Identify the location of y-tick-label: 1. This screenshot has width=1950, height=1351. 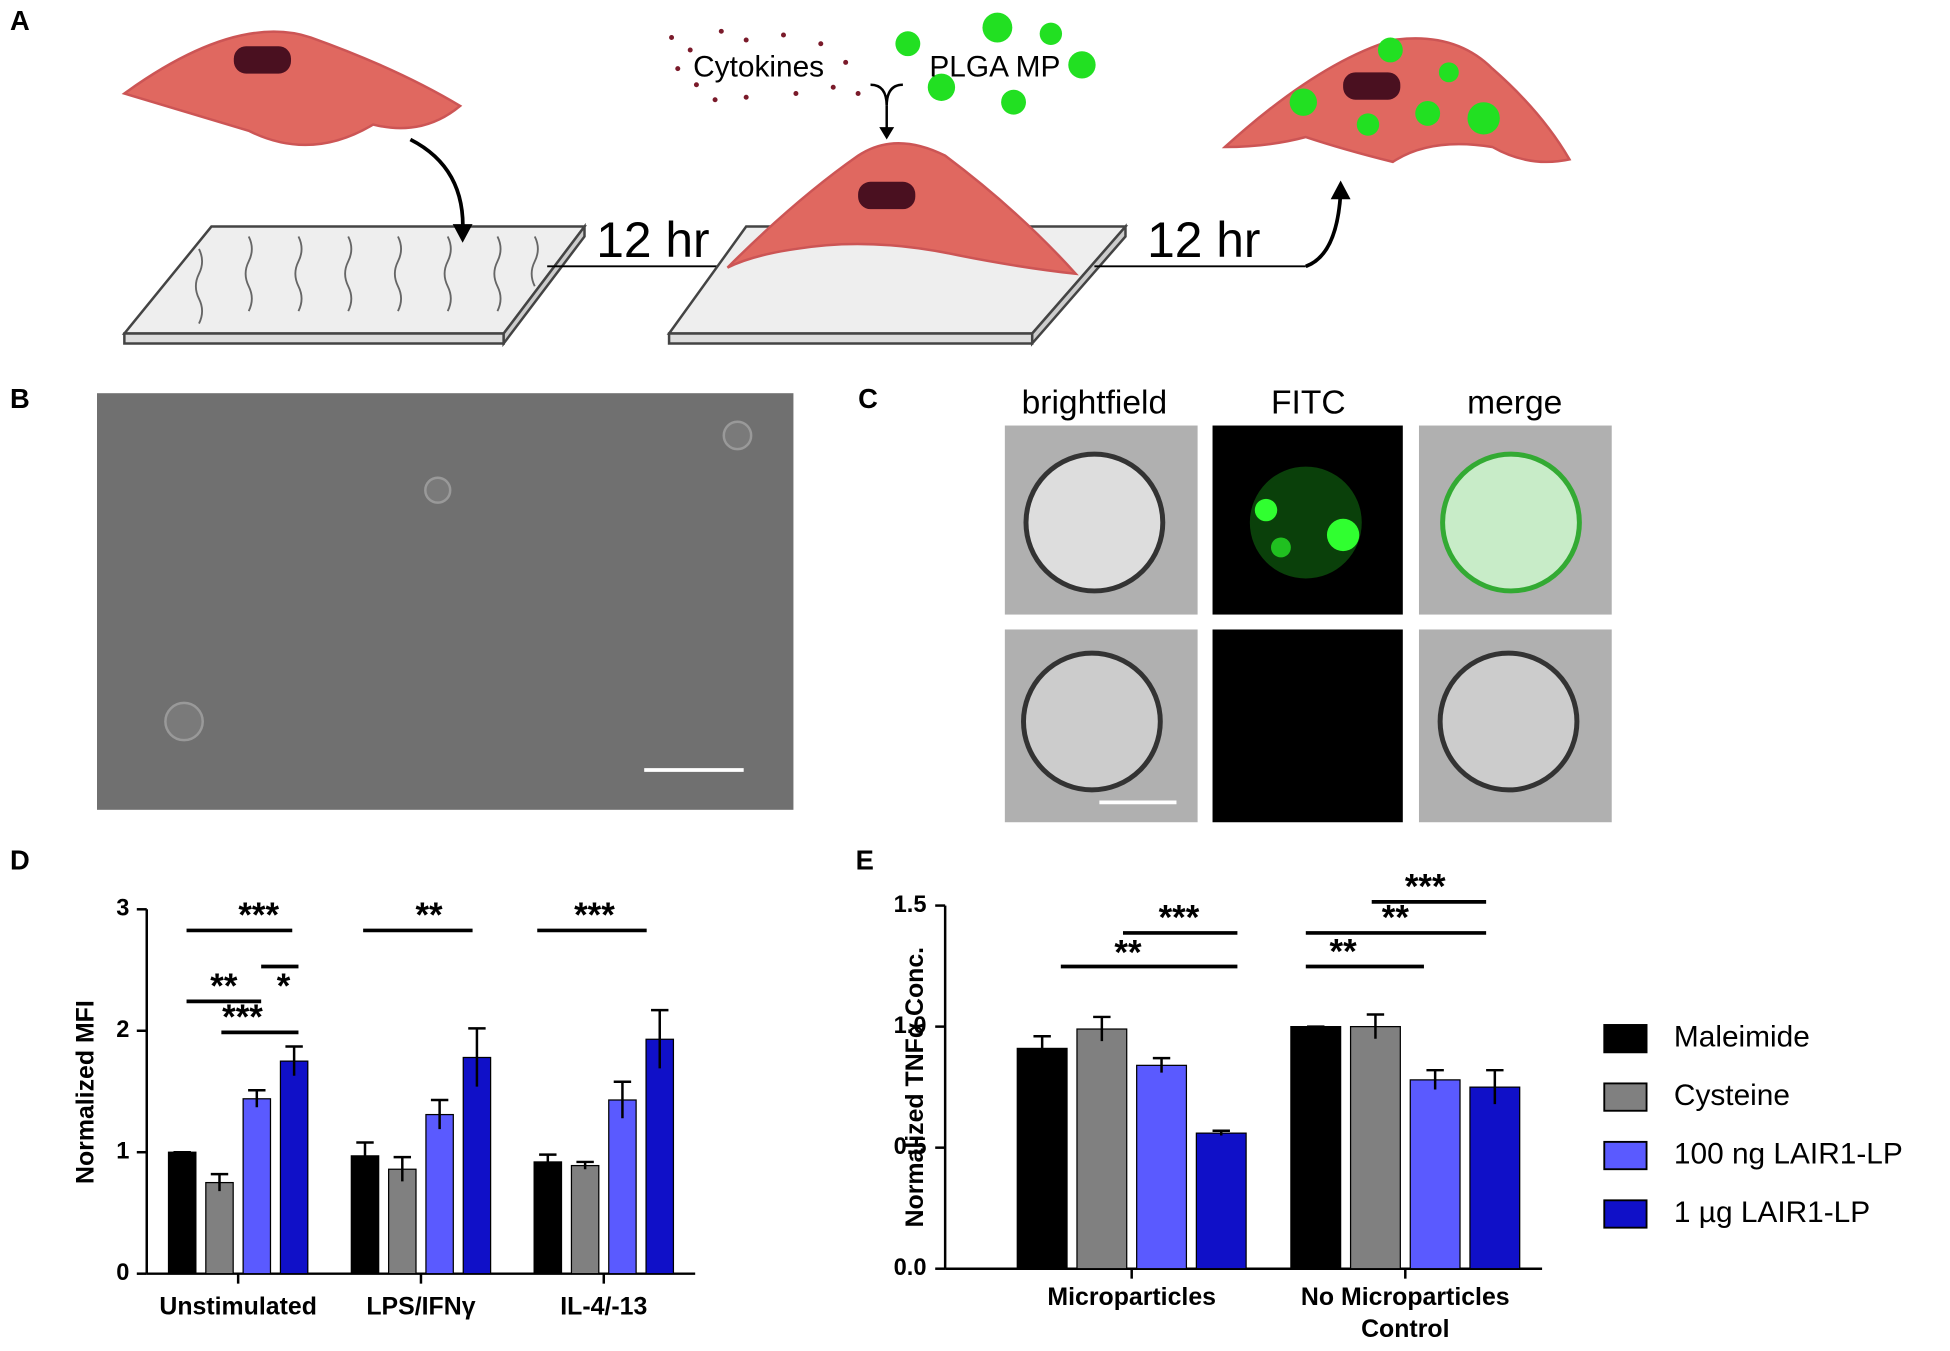
(122, 1151).